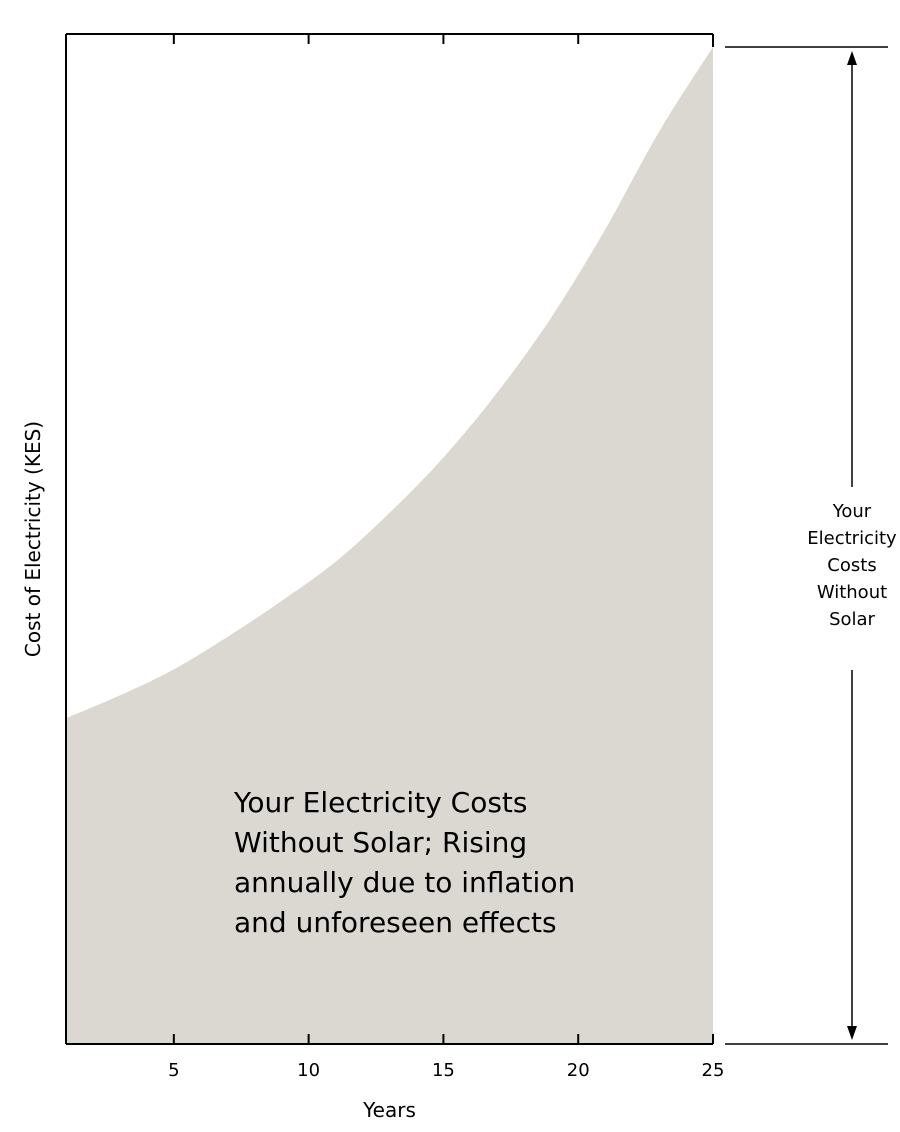 The height and width of the screenshot is (1132, 900). I want to click on x-tick-label-25: 25, so click(713, 1070).